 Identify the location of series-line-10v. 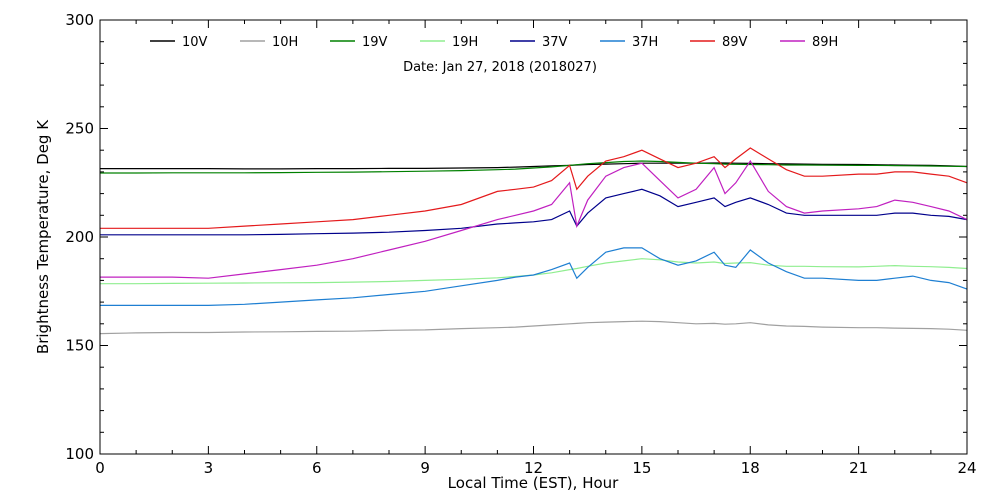
(534, 166).